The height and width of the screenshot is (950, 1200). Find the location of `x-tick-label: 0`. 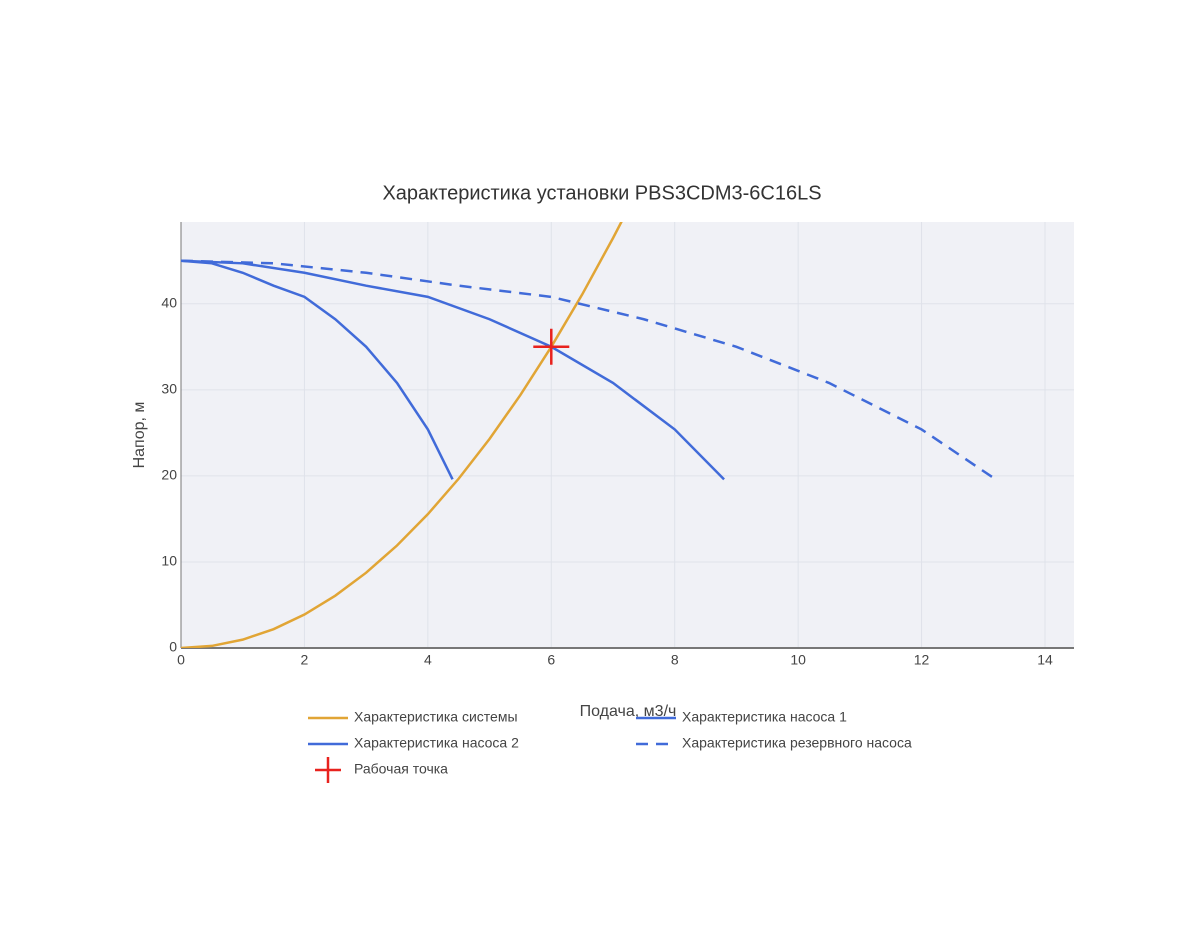

x-tick-label: 0 is located at coordinates (181, 660).